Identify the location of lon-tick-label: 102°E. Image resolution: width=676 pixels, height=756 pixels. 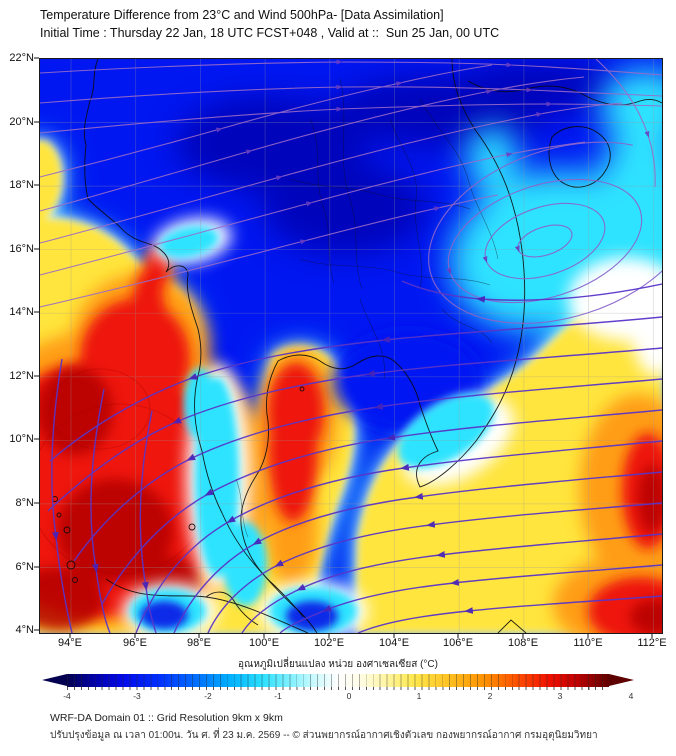
(329, 643).